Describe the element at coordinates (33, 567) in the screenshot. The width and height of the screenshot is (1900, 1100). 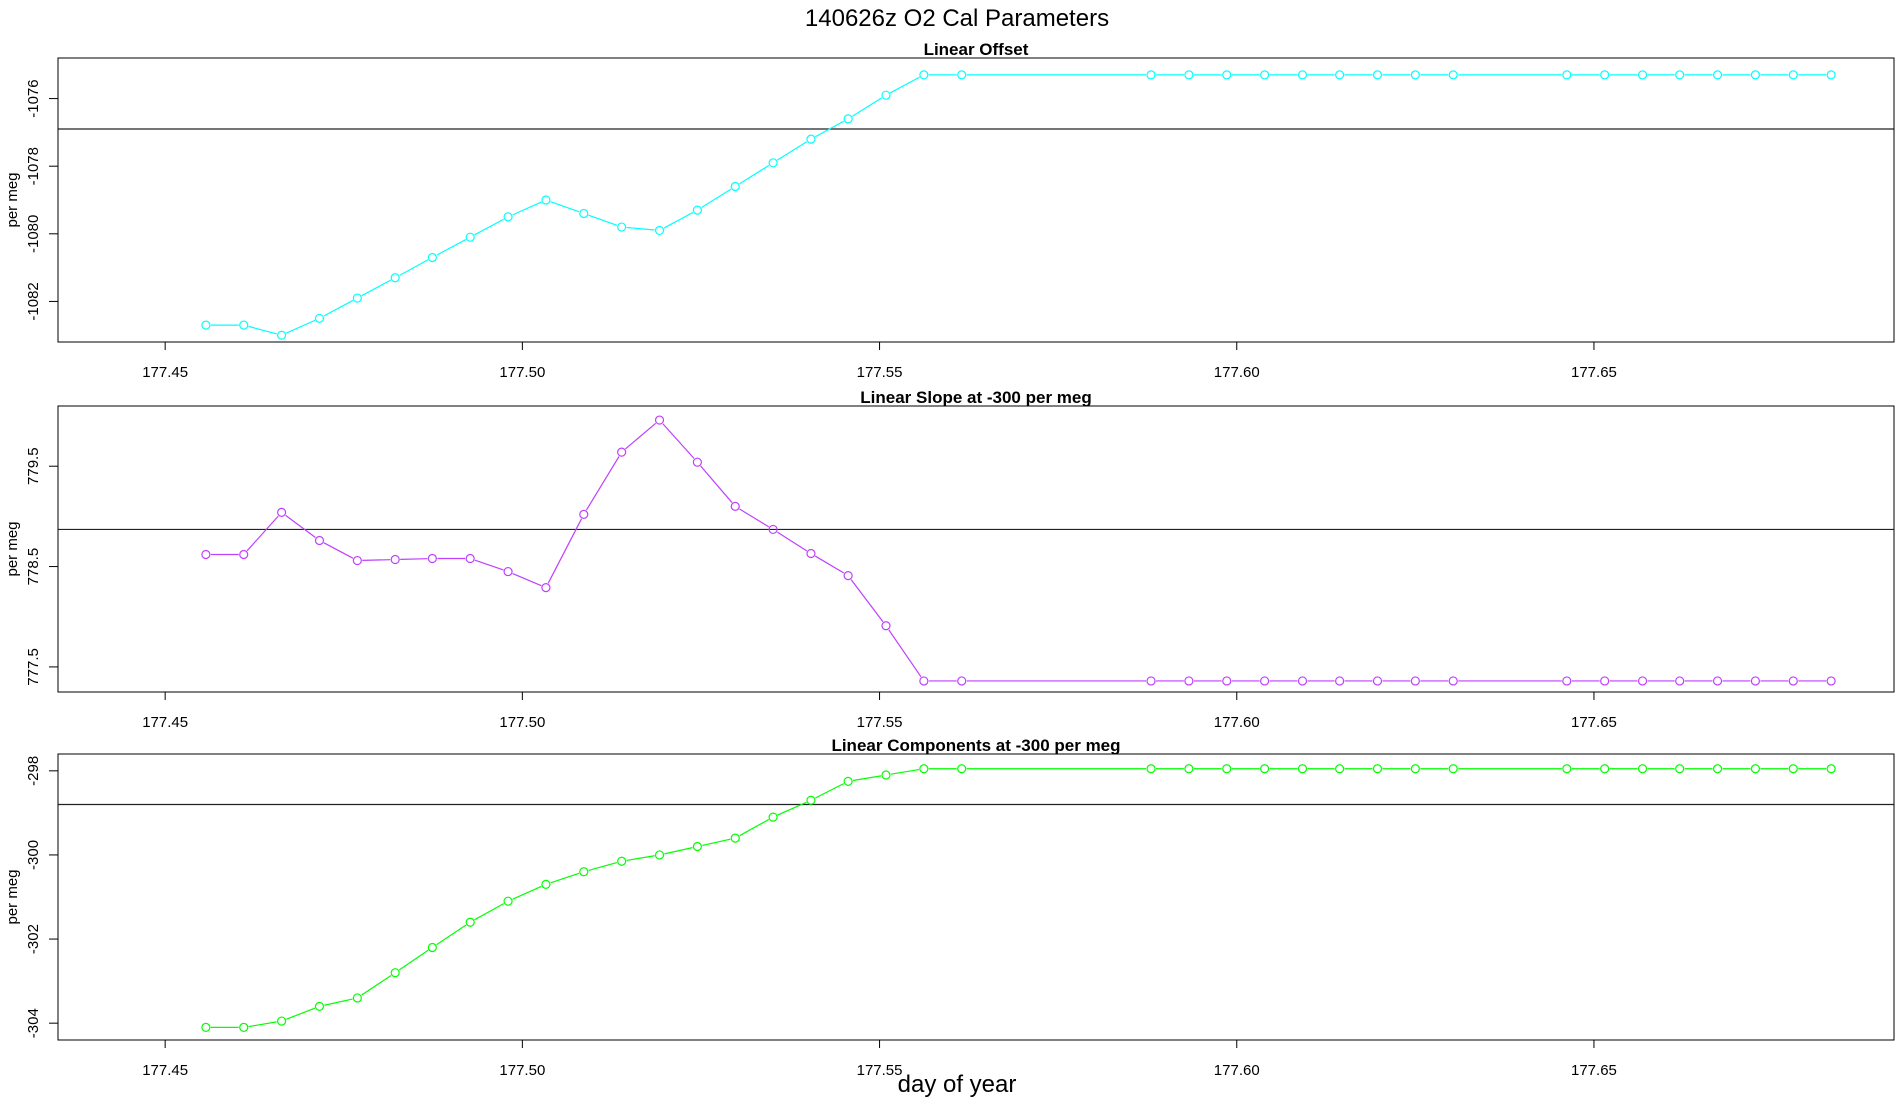
I see `y-tick-label: 778.5` at that location.